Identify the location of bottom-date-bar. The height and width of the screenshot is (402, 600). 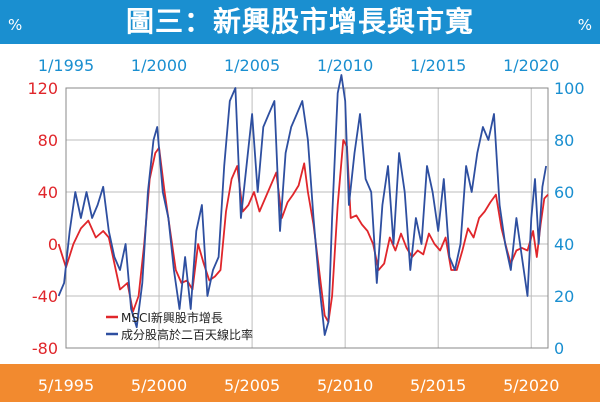
(300, 383).